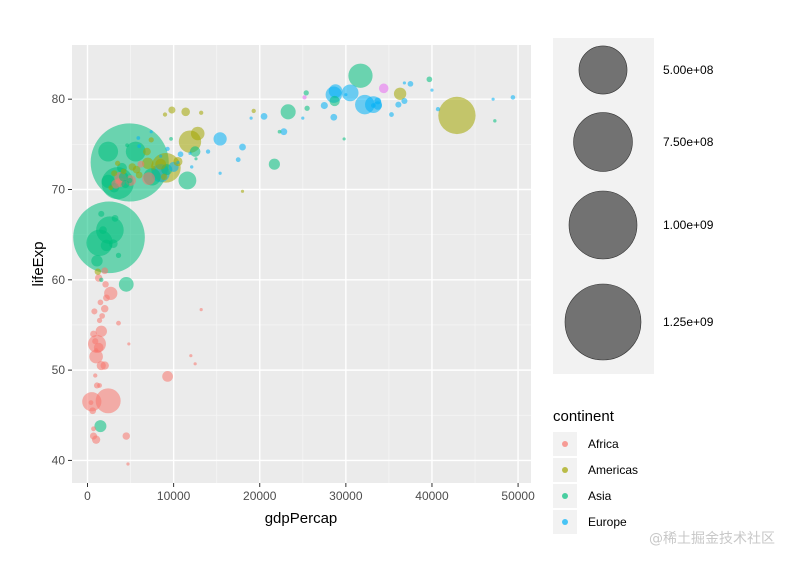 The image size is (789, 562). Describe the element at coordinates (603, 444) in the screenshot. I see `color-legend-label: Africa` at that location.